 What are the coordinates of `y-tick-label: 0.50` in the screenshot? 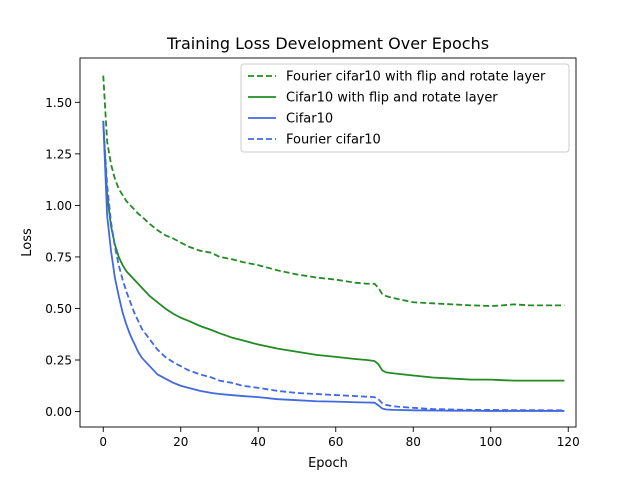 It's located at (58, 309).